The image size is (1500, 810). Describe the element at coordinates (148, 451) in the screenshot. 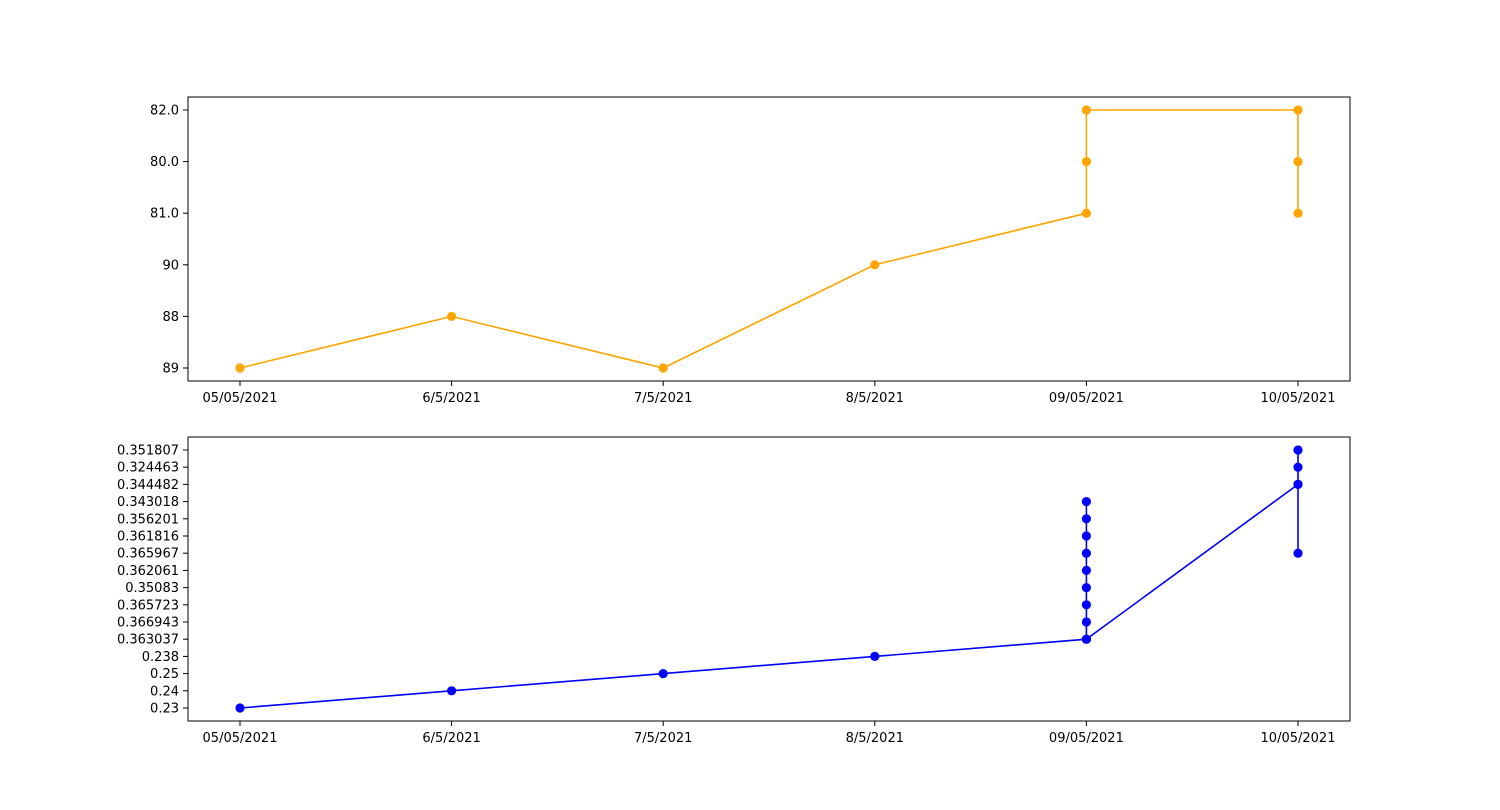

I see `y-tick-label: 0.351807` at that location.